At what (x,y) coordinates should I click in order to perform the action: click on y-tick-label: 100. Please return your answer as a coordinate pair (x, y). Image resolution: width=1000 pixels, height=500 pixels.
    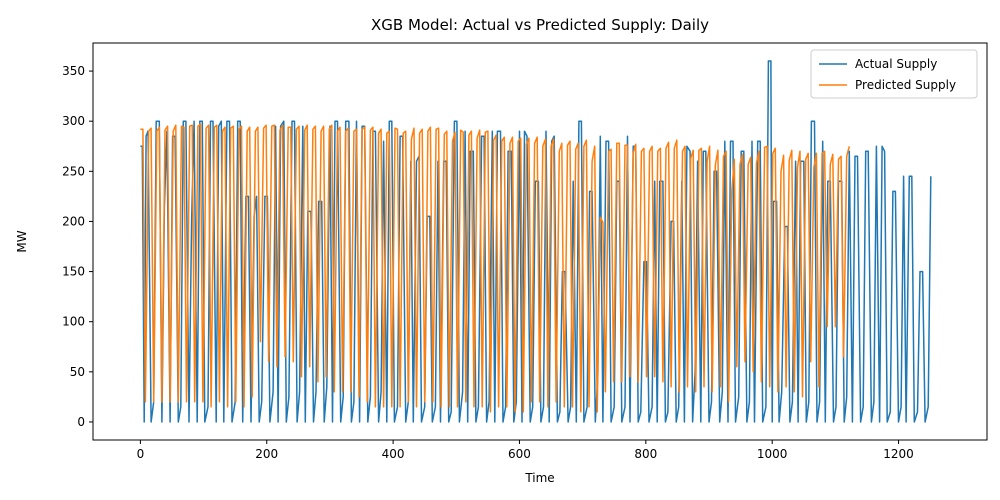
    Looking at the image, I should click on (73, 322).